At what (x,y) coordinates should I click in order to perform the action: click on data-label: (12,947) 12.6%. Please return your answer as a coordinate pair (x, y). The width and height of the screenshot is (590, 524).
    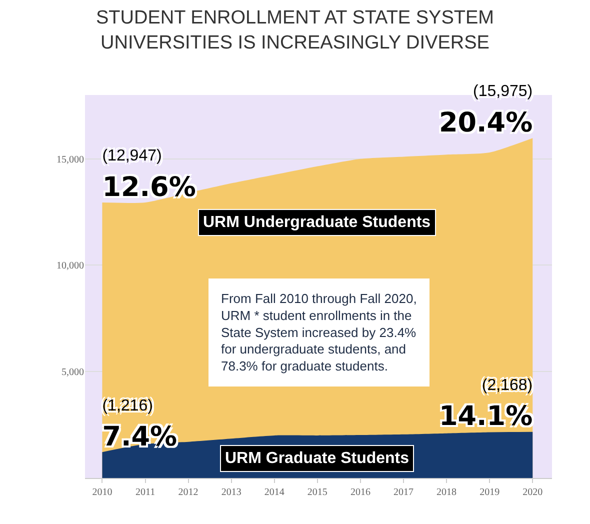
    Looking at the image, I should click on (149, 175).